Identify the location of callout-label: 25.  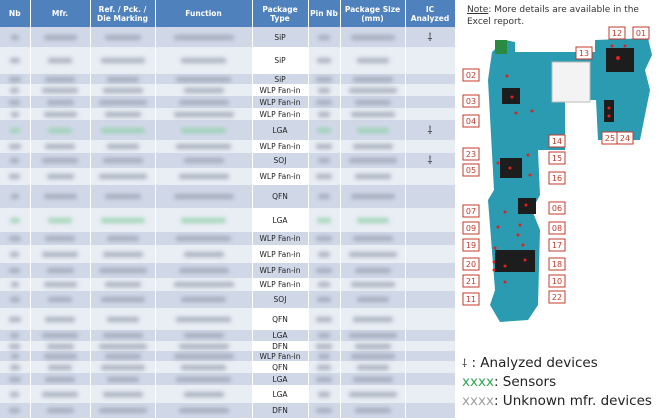
(610, 138).